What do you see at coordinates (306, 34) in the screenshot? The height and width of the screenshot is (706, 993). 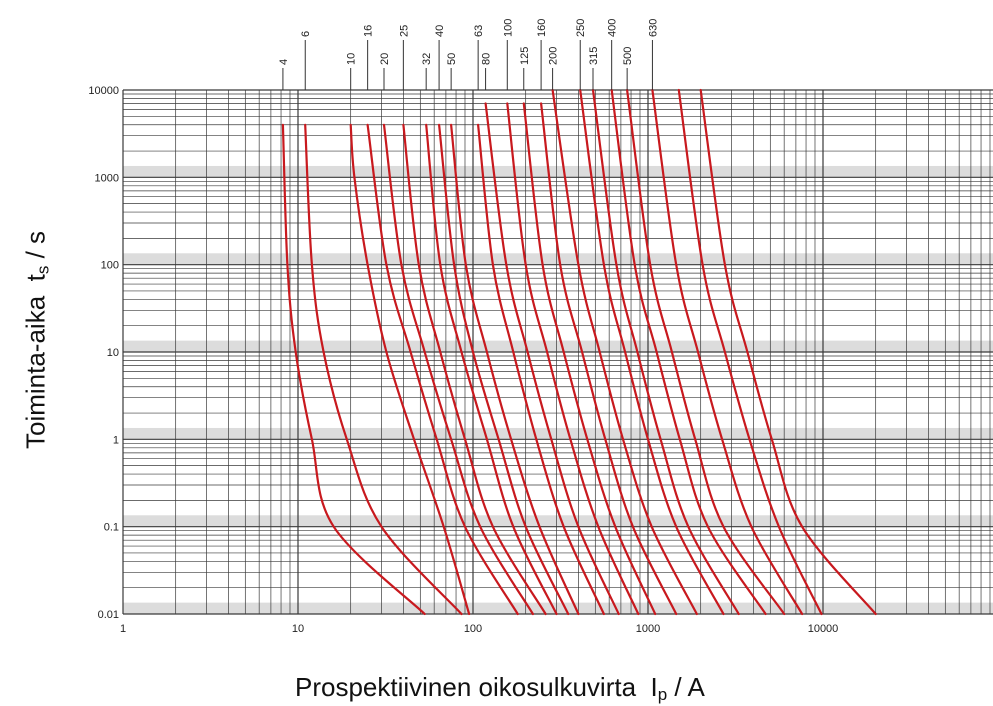 I see `rating-label-6: 6` at bounding box center [306, 34].